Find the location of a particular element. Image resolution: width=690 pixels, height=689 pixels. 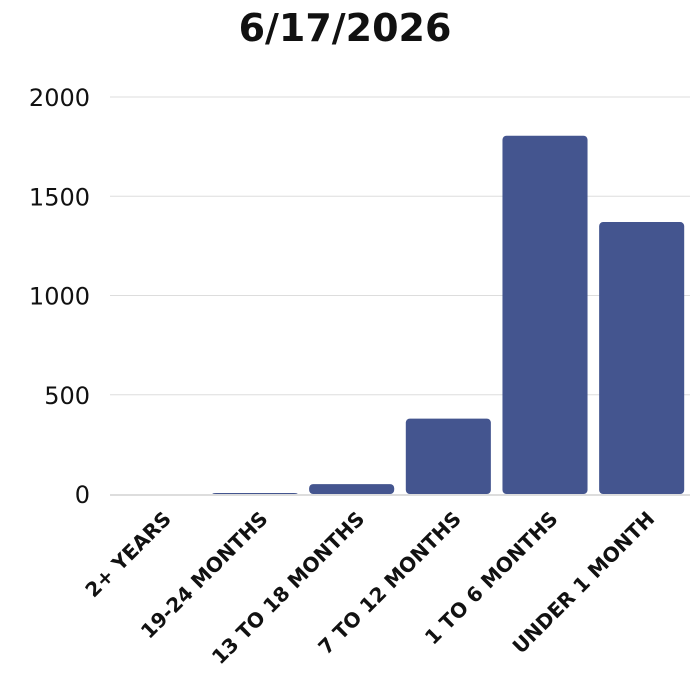

y-tick-label: 1000 is located at coordinates (59, 297).